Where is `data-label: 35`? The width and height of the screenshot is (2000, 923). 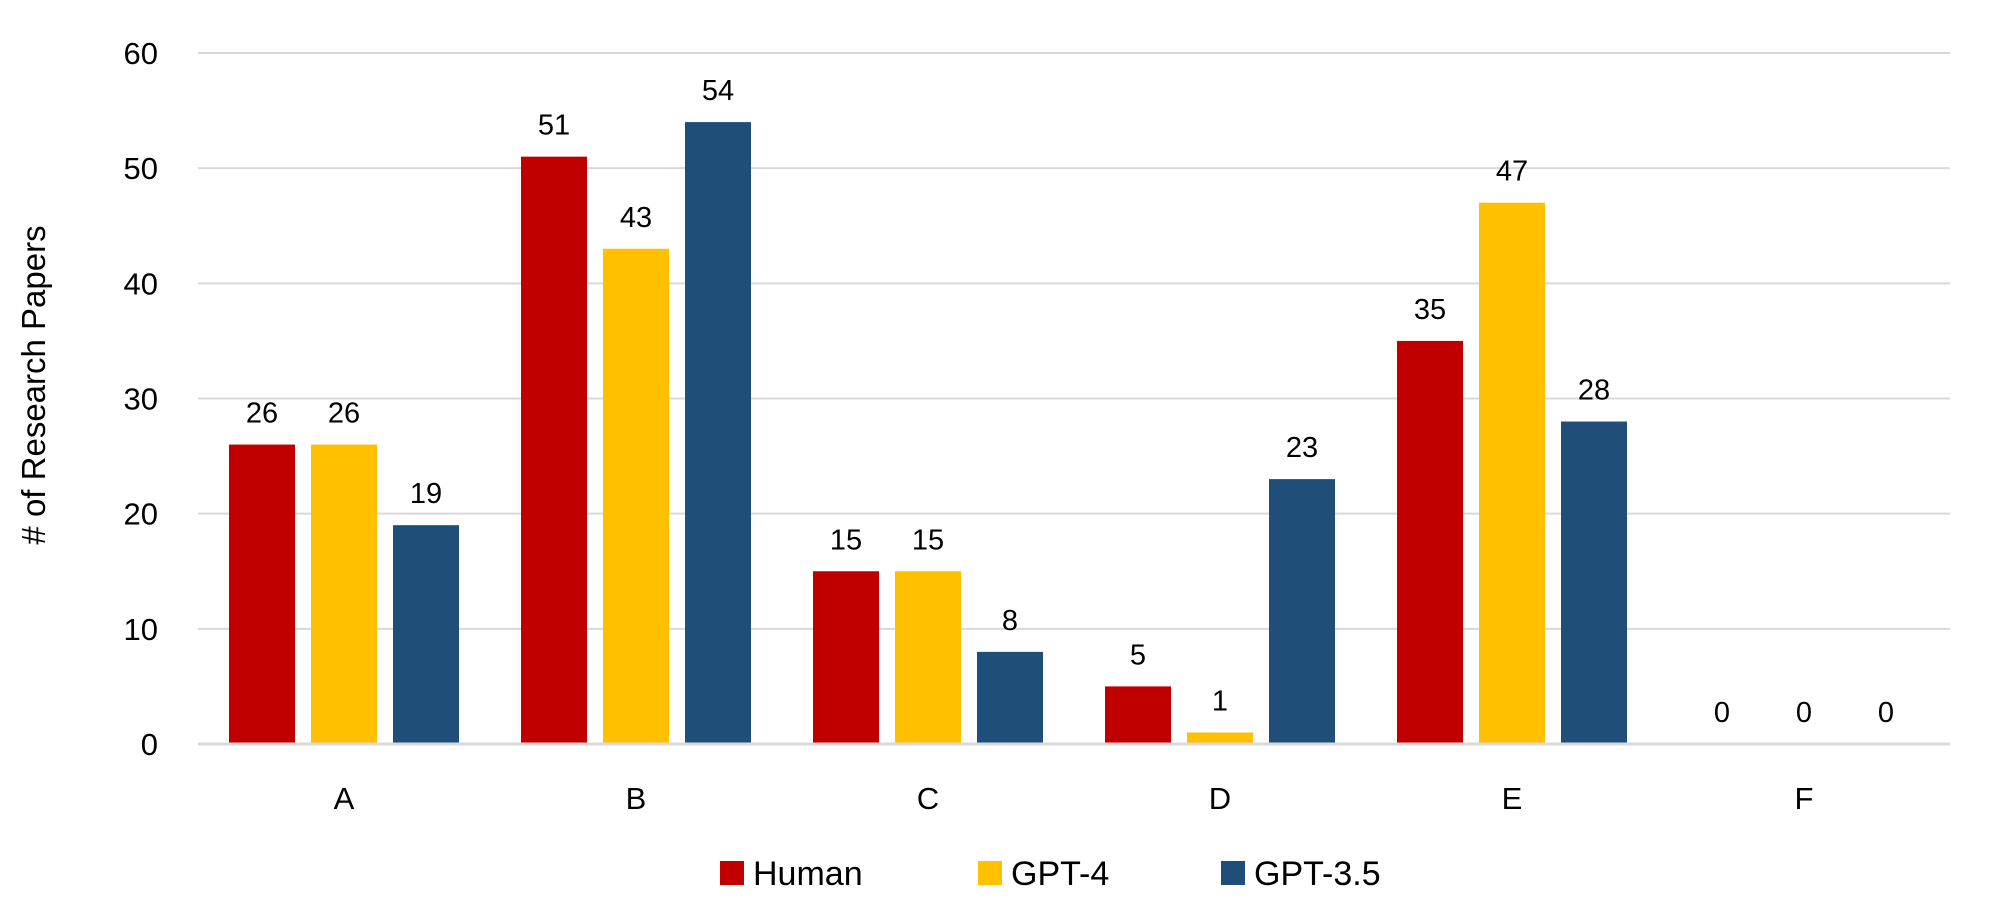 data-label: 35 is located at coordinates (1430, 310).